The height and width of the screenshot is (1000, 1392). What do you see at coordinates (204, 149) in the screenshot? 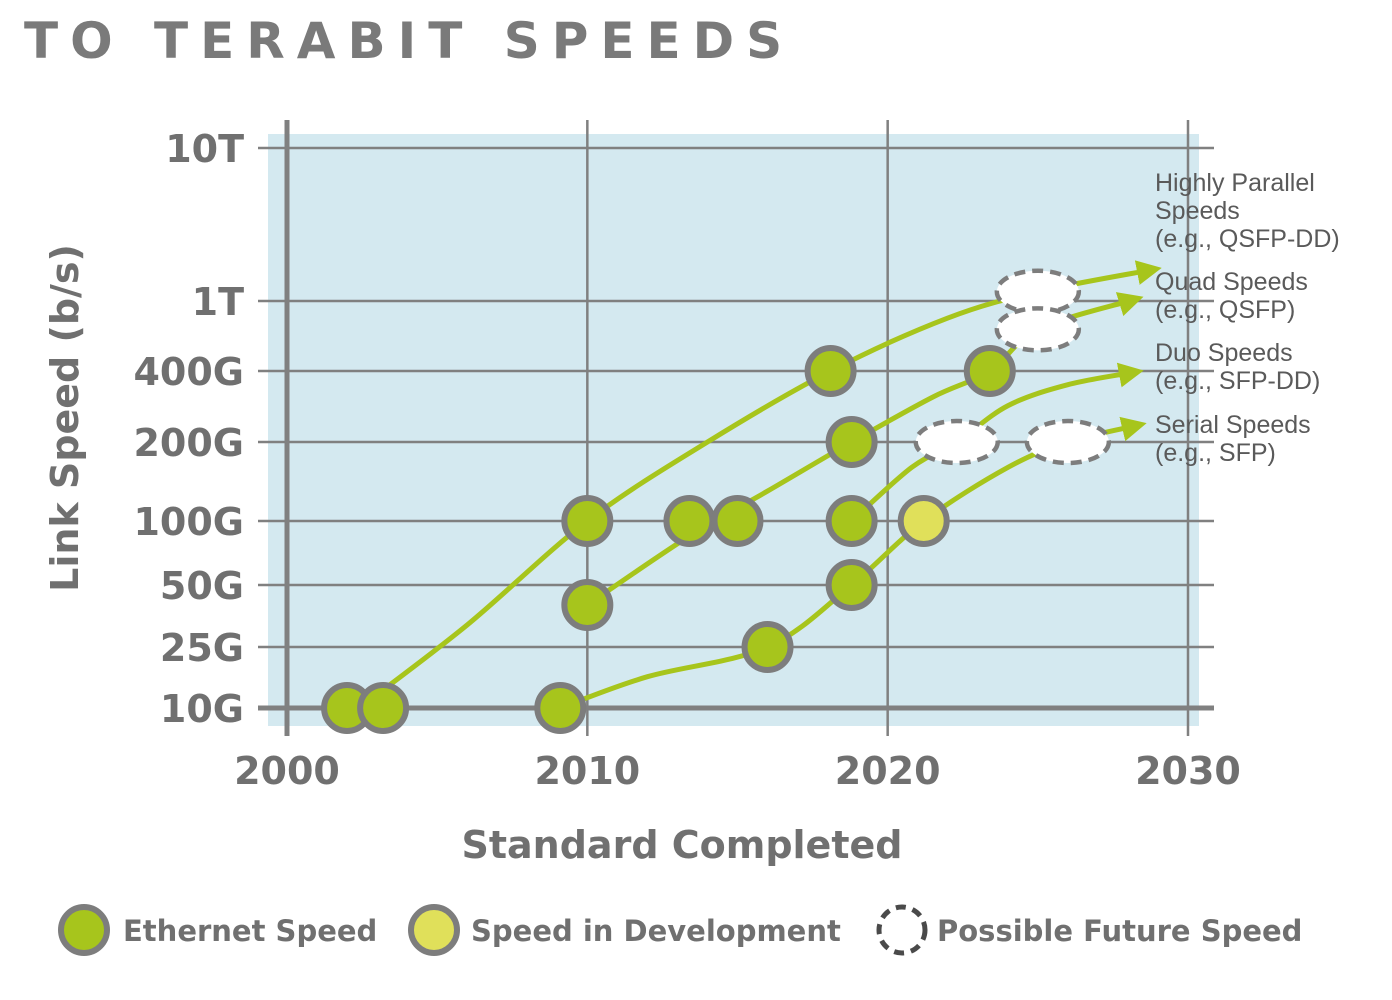
I see `y-tick-label: 10T` at bounding box center [204, 149].